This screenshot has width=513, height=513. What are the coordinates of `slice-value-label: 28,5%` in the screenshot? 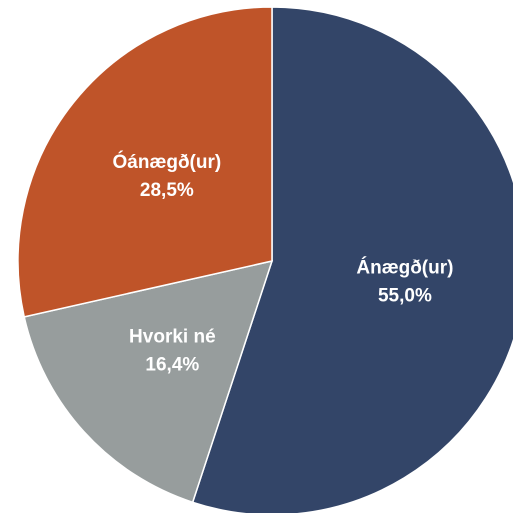 It's located at (167, 190).